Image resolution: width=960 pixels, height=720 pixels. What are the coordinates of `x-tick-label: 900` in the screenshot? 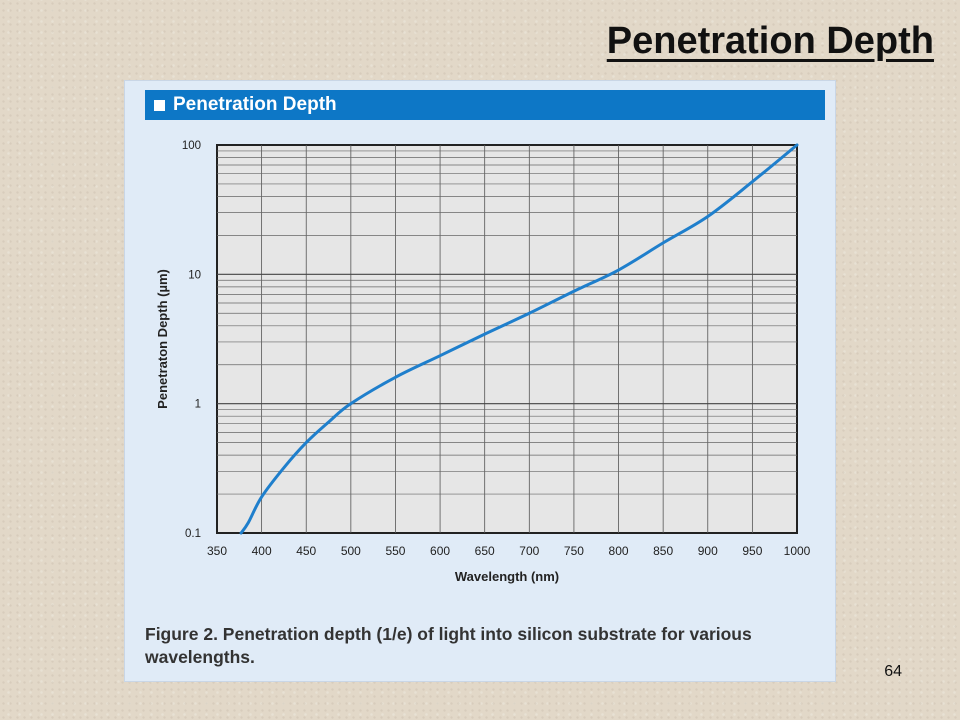 It's located at (708, 551).